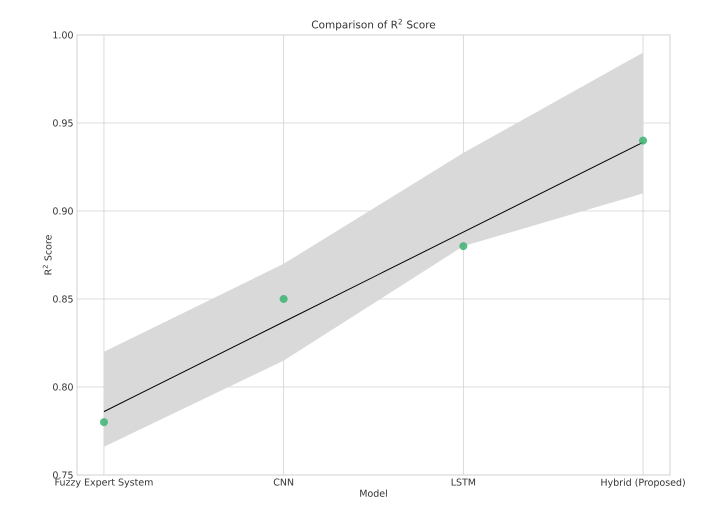 Image resolution: width=705 pixels, height=524 pixels. Describe the element at coordinates (63, 387) in the screenshot. I see `y-tick-label: 0.80` at that location.